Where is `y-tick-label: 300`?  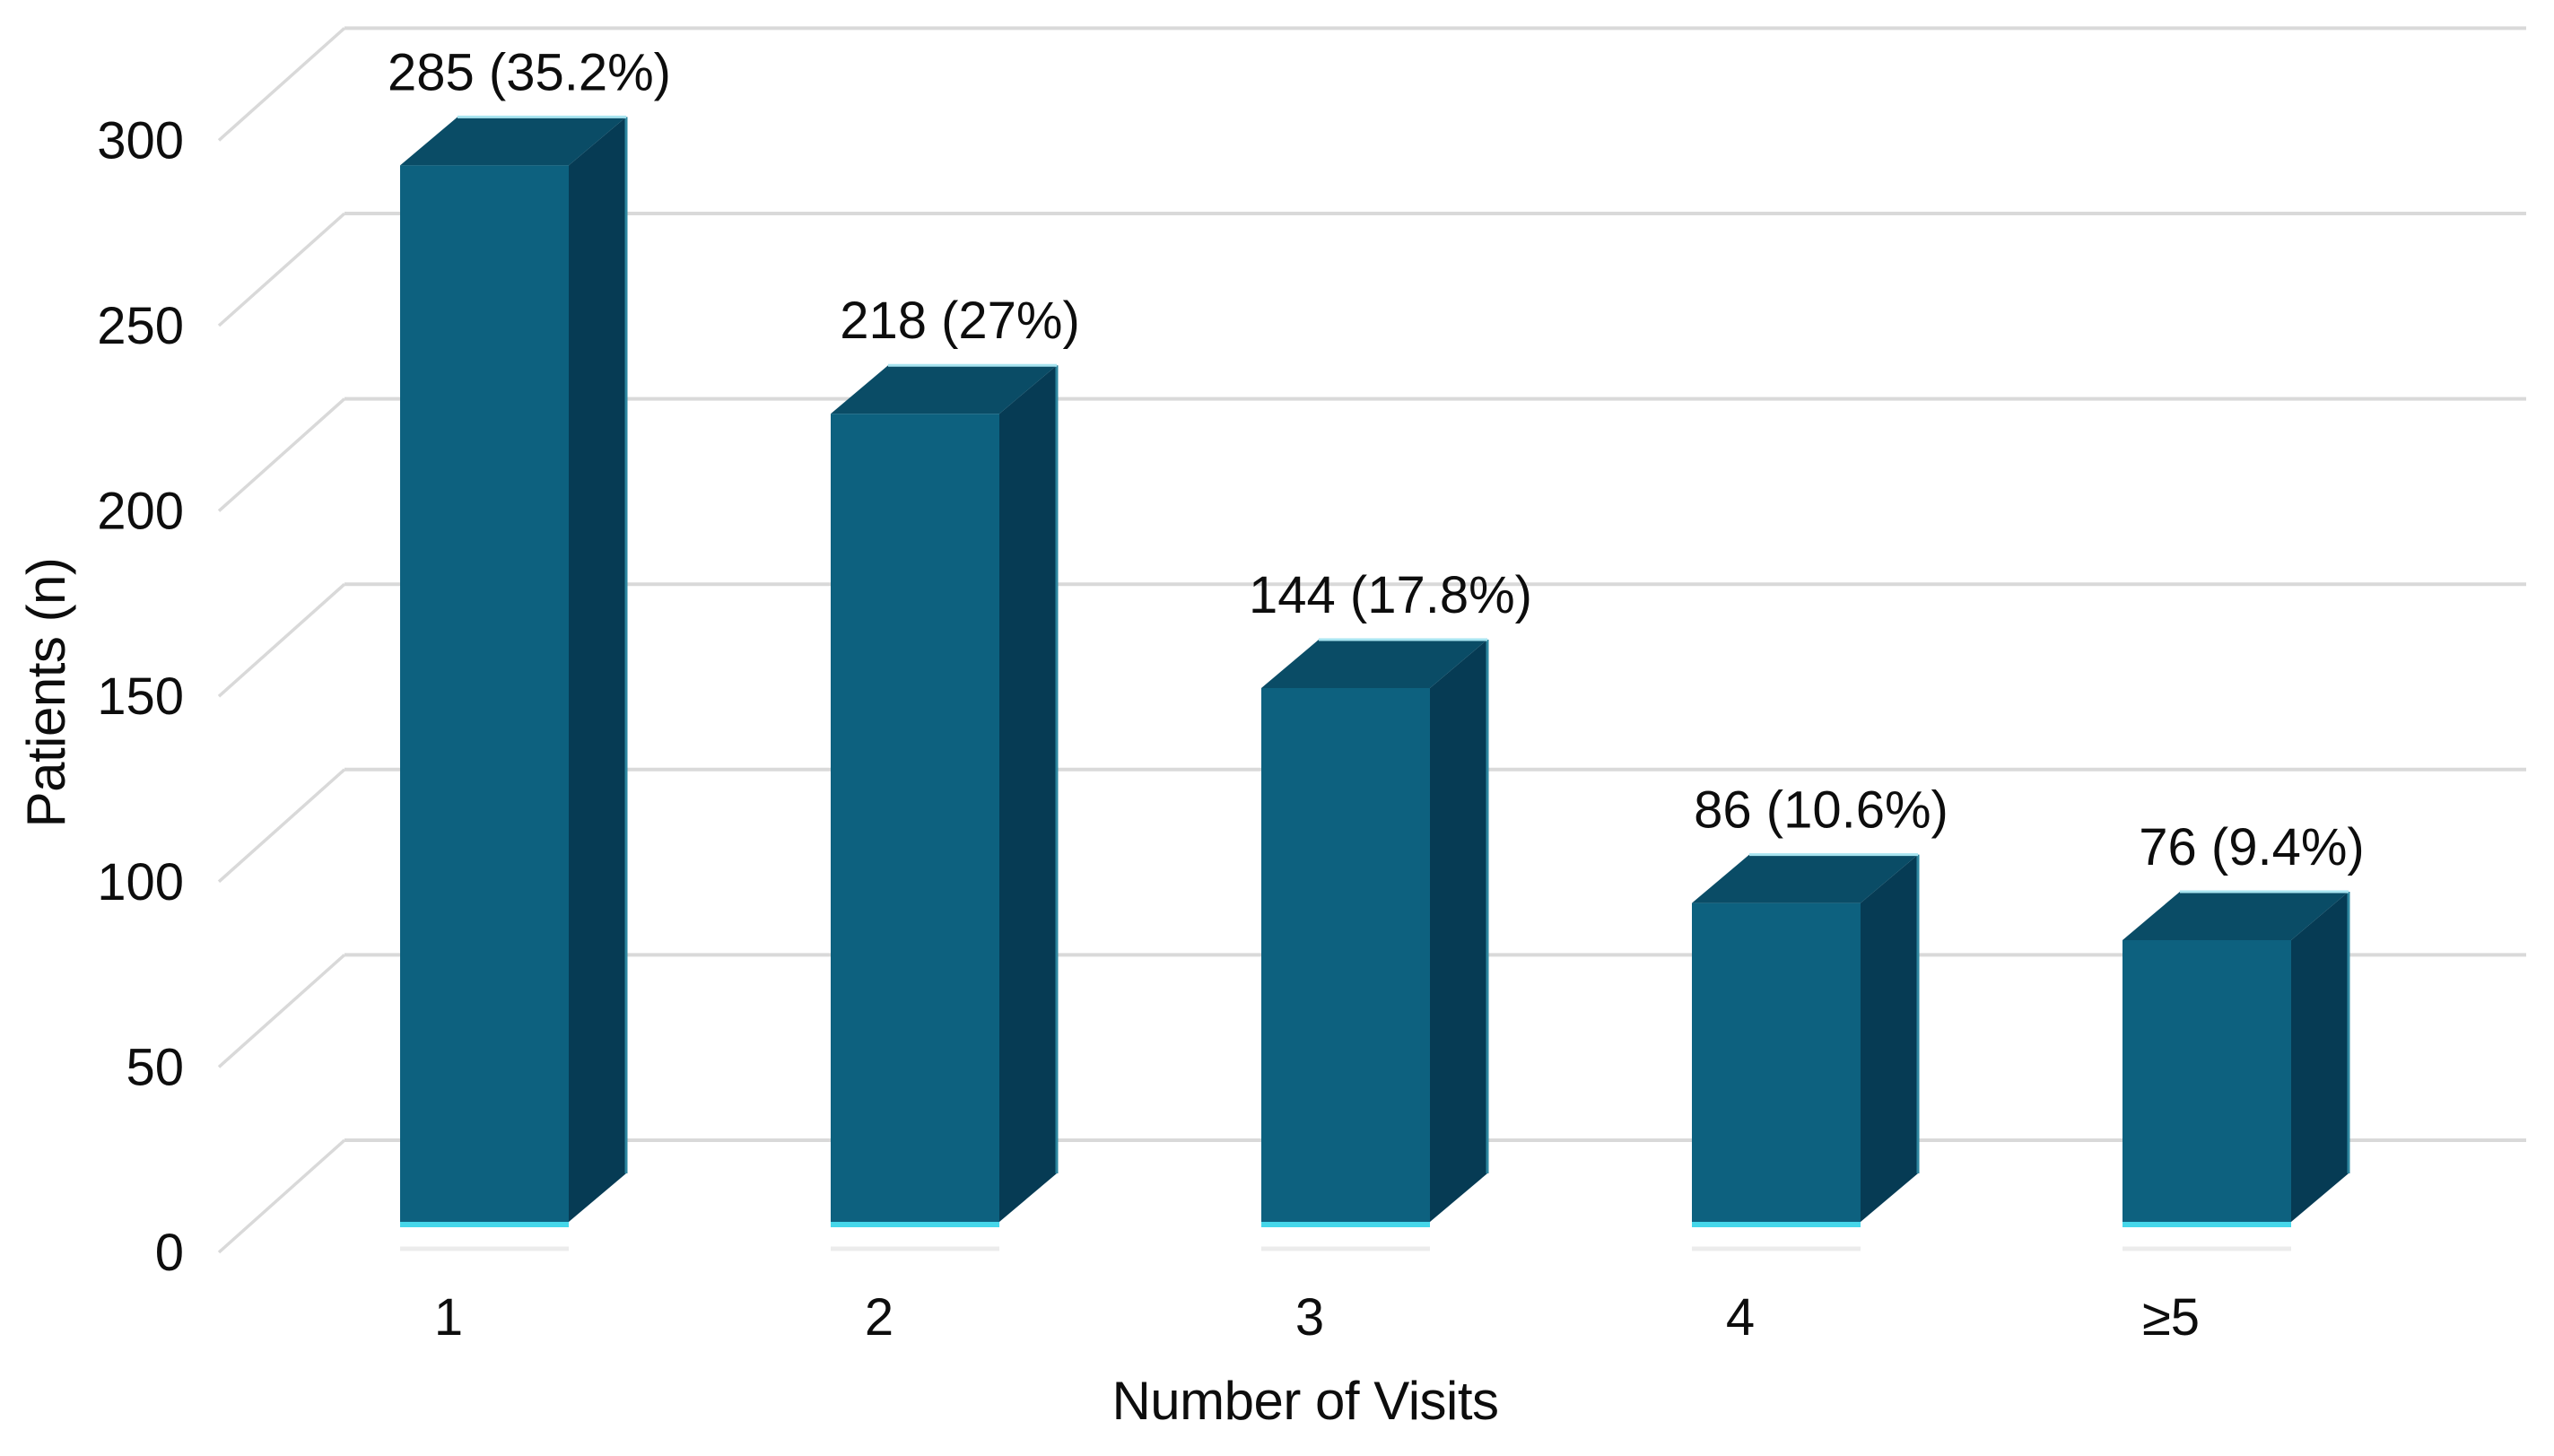
y-tick-label: 300 is located at coordinates (141, 140).